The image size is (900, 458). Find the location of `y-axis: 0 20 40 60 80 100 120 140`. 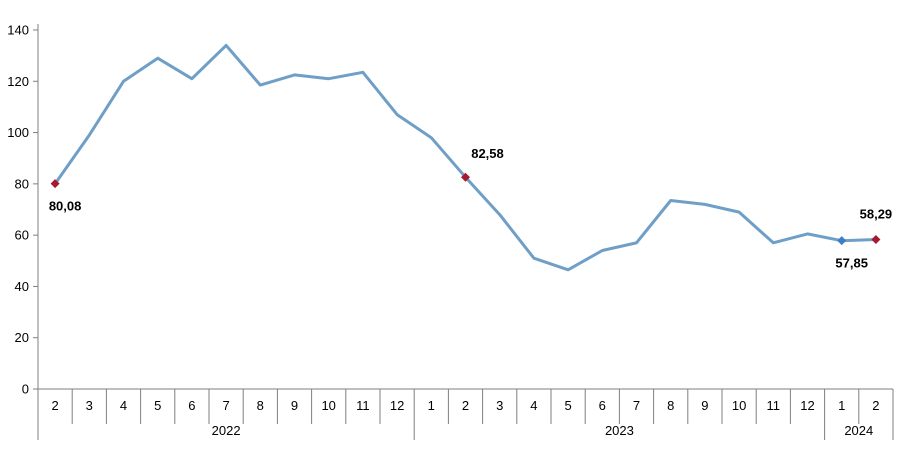

y-axis: 0 20 40 60 80 100 120 140 is located at coordinates (23, 210).